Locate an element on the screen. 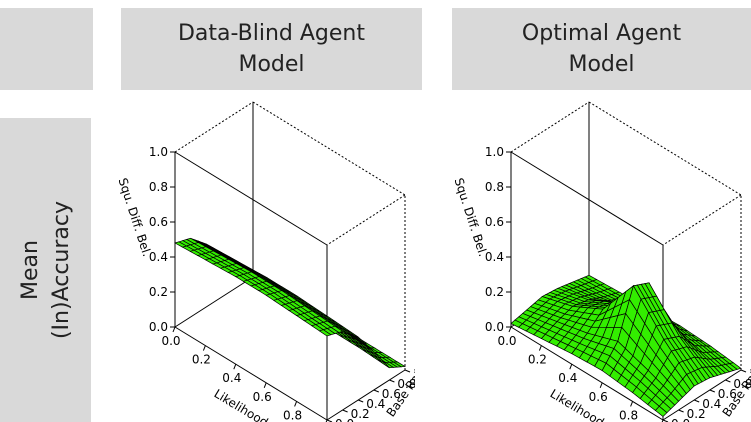 The height and width of the screenshot is (422, 751). row-header-mean-accuracy-label: Mean (In)Accuracy is located at coordinates (45, 270).